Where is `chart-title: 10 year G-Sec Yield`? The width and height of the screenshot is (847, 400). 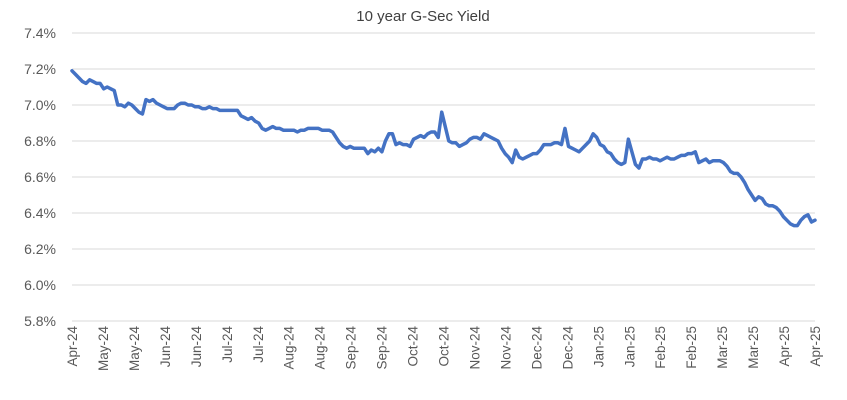 chart-title: 10 year G-Sec Yield is located at coordinates (422, 16).